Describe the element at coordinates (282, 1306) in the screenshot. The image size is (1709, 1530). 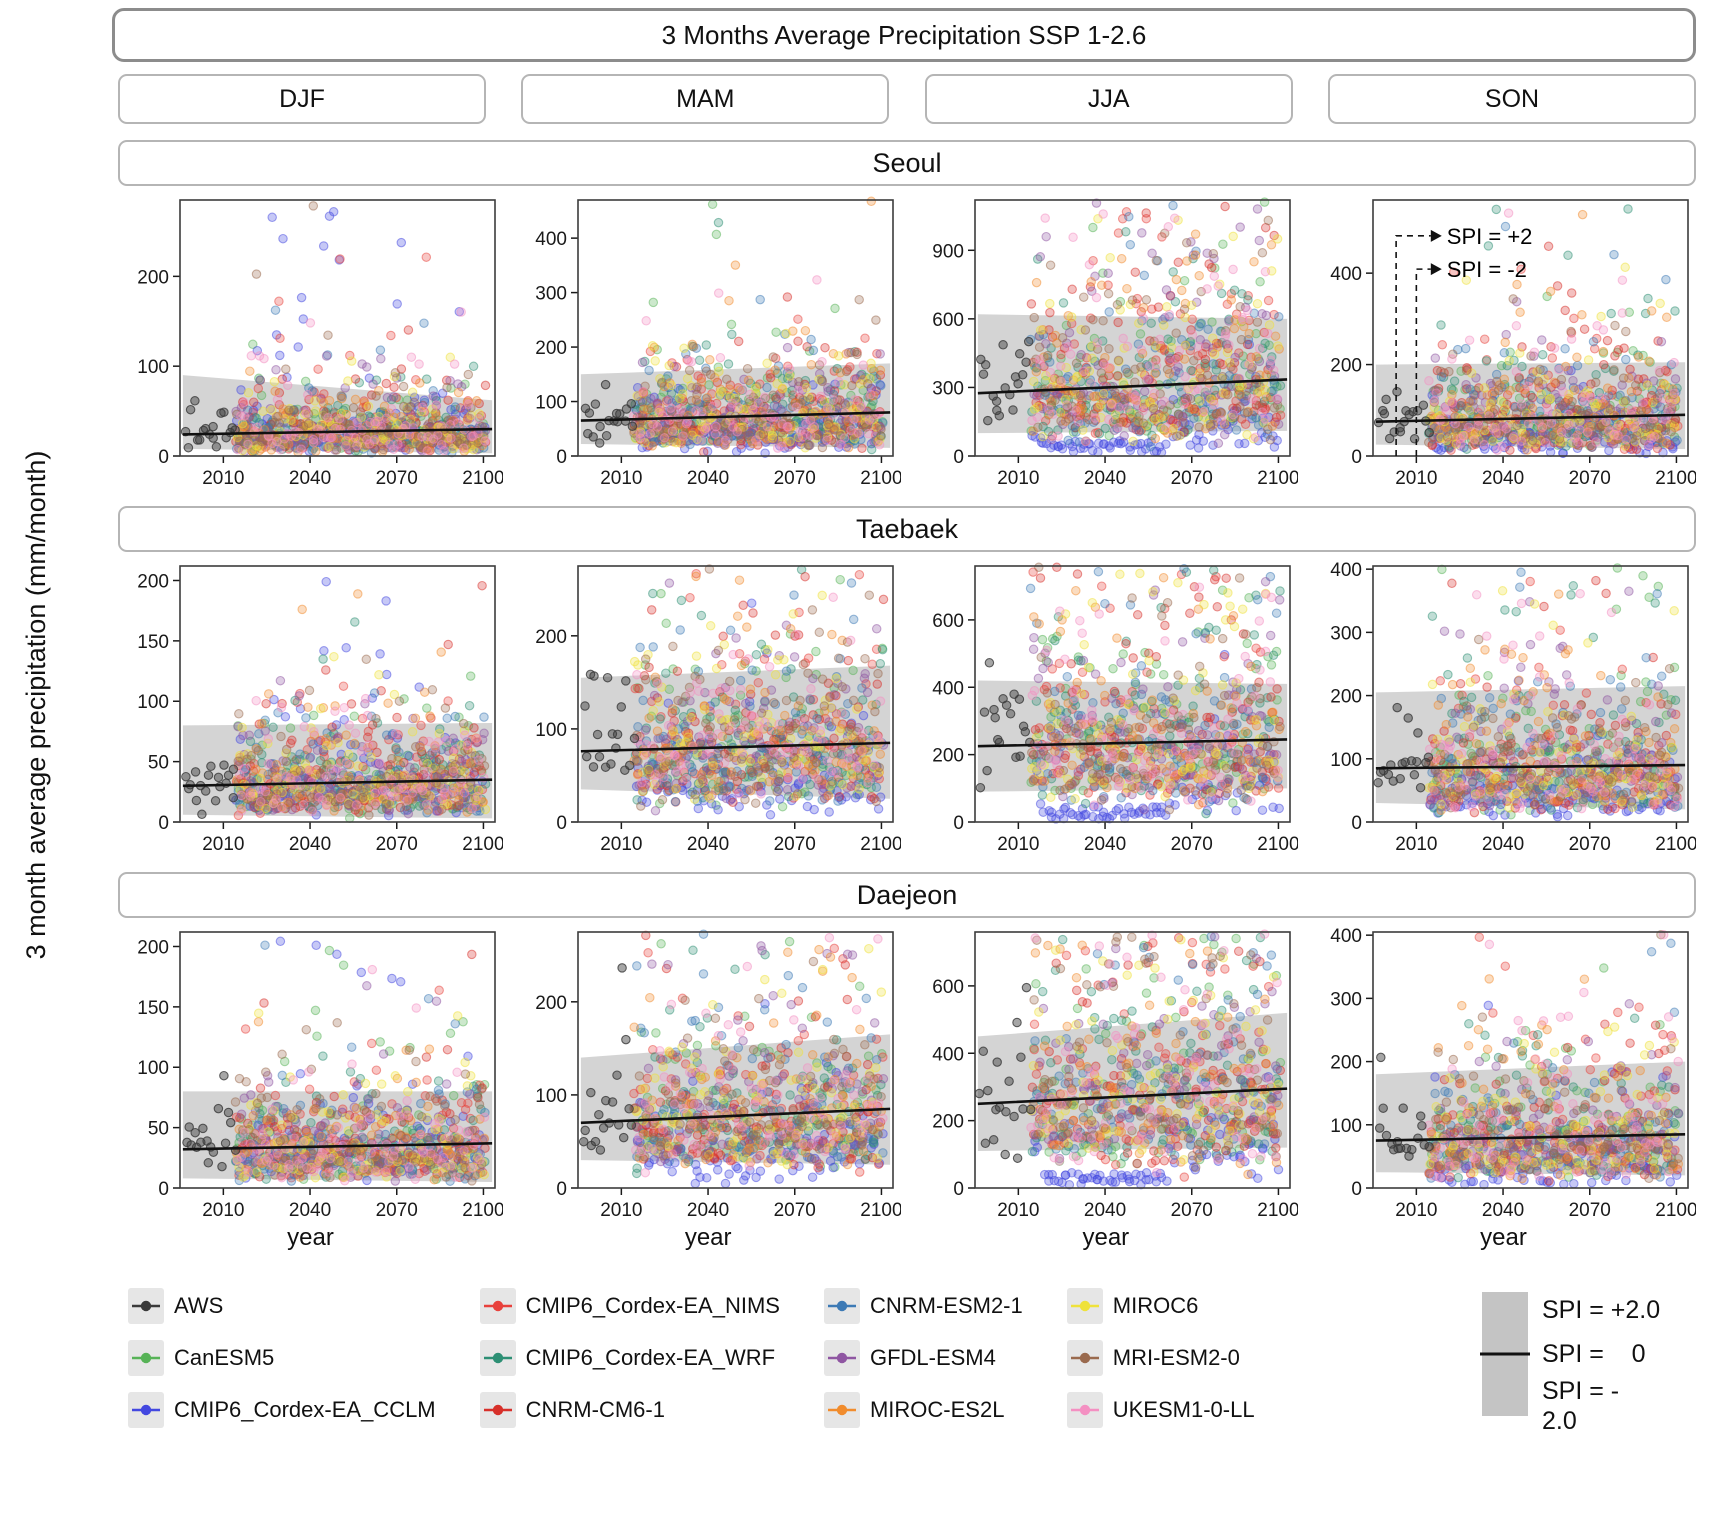
I see `legend-item-aws: AWS` at that location.